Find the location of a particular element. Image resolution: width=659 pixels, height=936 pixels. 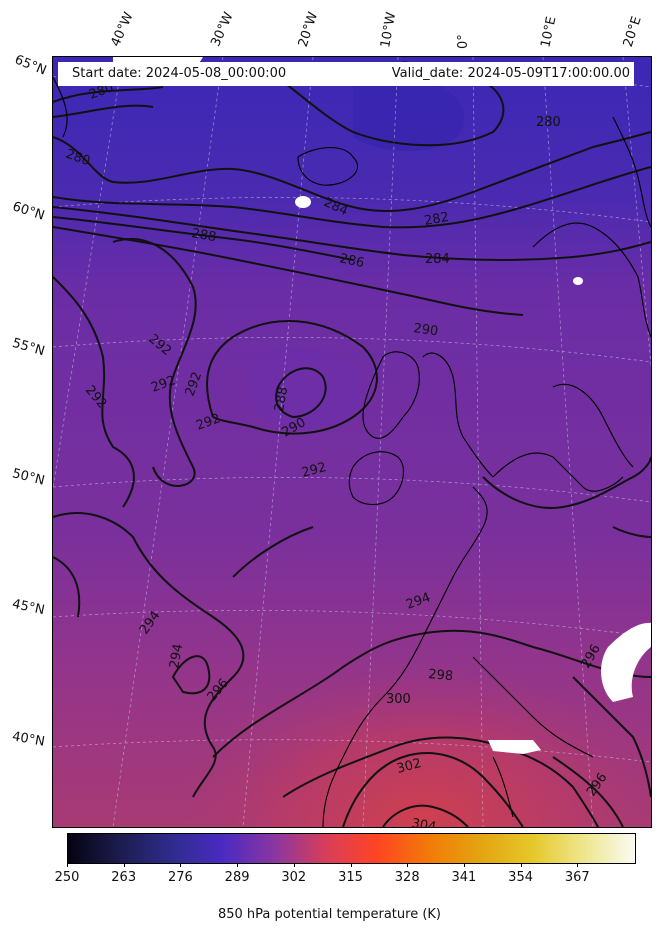

longitude-label: 0° is located at coordinates (463, 41).